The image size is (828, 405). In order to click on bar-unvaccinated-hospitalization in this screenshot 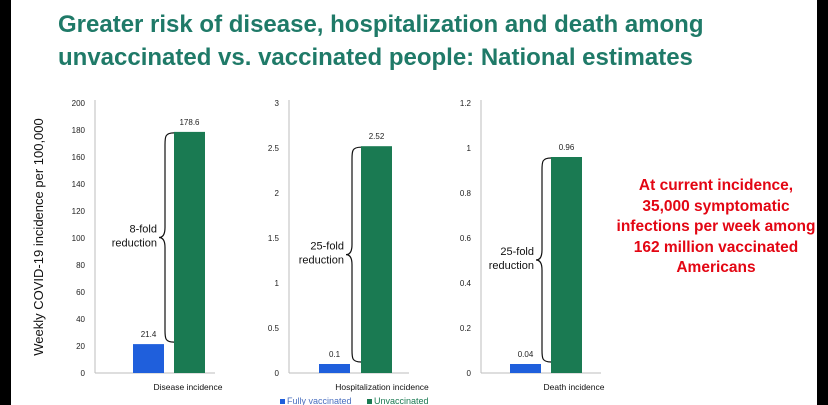, I will do `click(376, 259)`.